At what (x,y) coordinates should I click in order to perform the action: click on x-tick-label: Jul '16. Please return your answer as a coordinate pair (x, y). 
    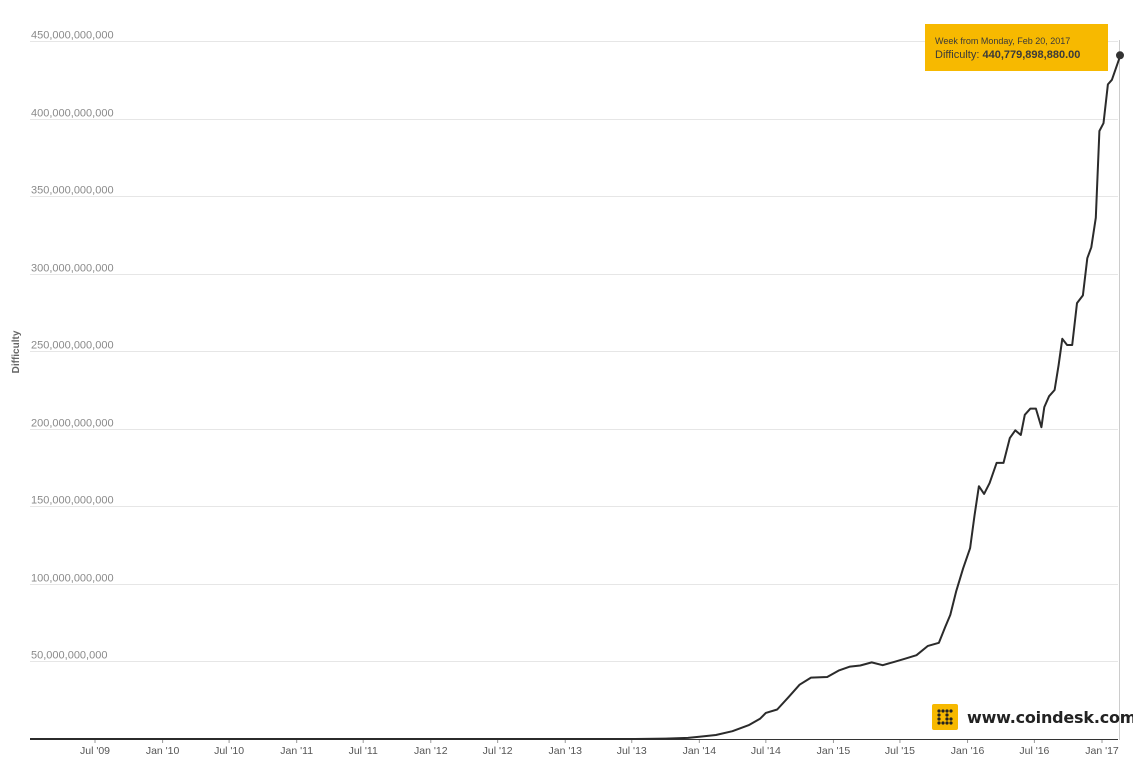
    Looking at the image, I should click on (1034, 751).